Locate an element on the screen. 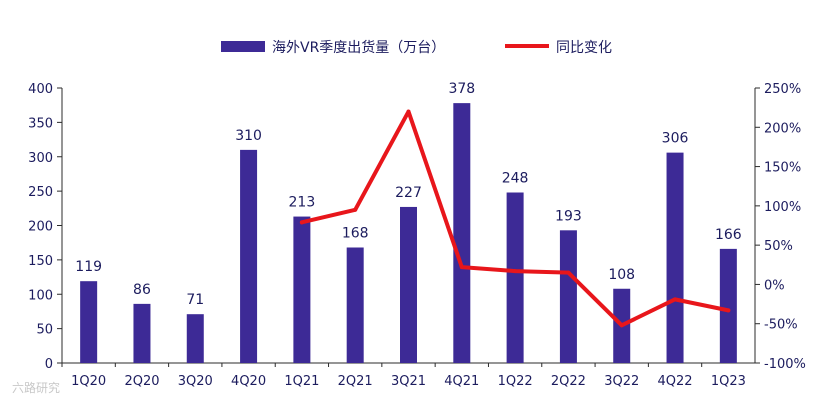 The height and width of the screenshot is (401, 834). y-right-tick-label: -100% is located at coordinates (785, 364).